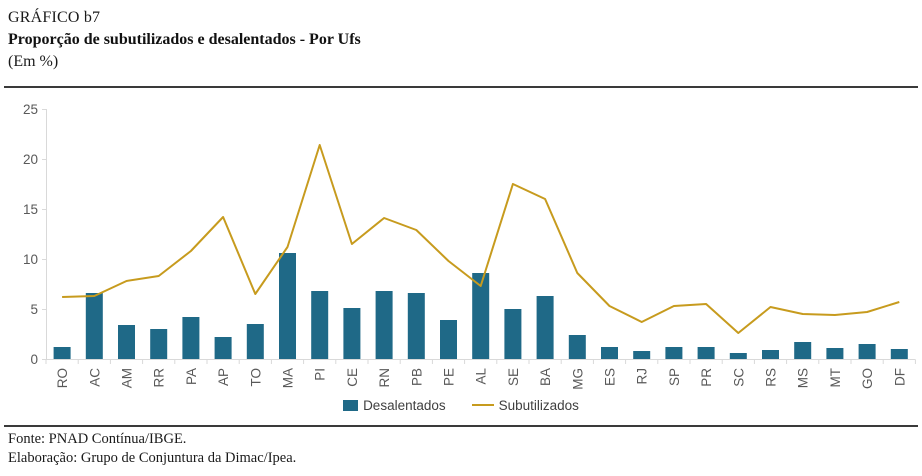 The width and height of the screenshot is (922, 476). What do you see at coordinates (461, 405) in the screenshot?
I see `chart-legend: Desalentados Subutilizados` at bounding box center [461, 405].